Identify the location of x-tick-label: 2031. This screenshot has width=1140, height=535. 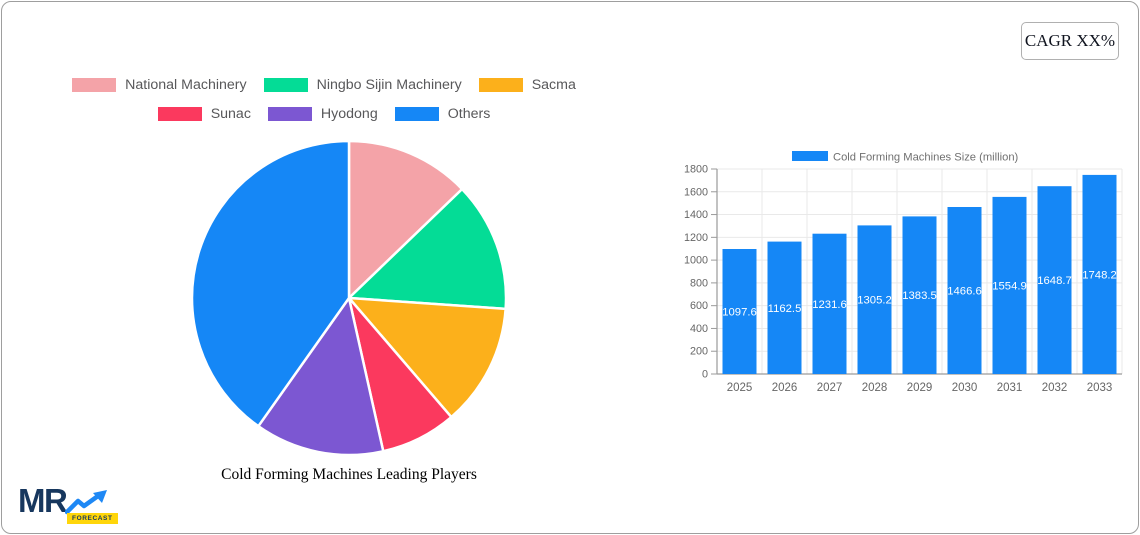
(1010, 388).